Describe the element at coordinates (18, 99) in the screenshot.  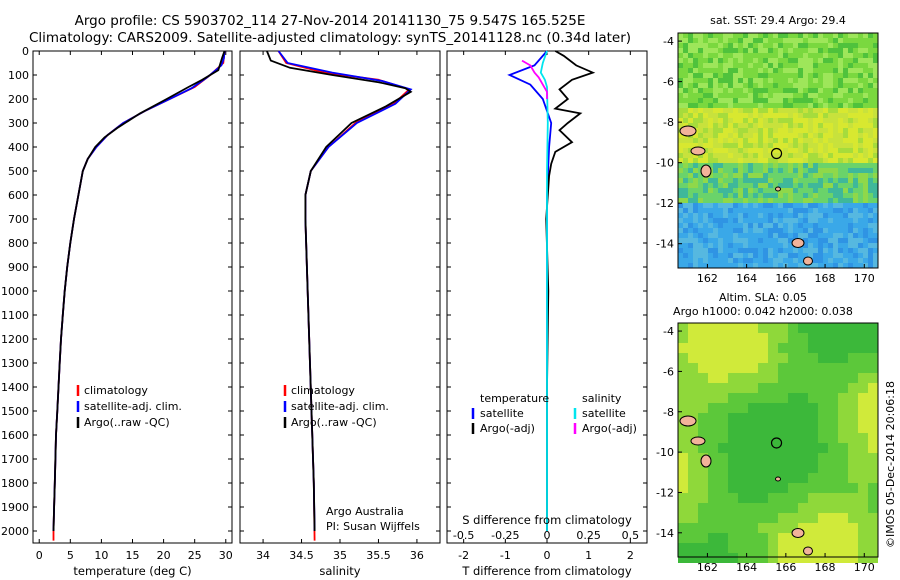
I see `y-tick-label: 200` at that location.